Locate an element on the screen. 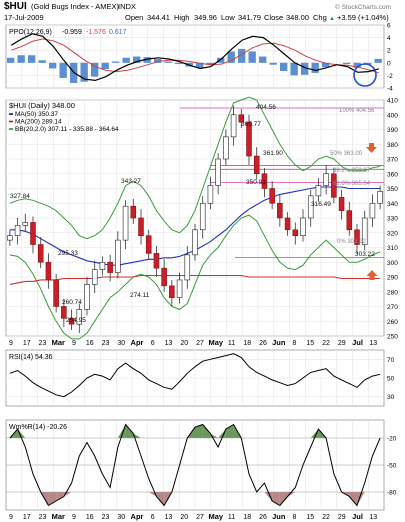  fib-label: 0% 303.22 is located at coordinates (351, 242).